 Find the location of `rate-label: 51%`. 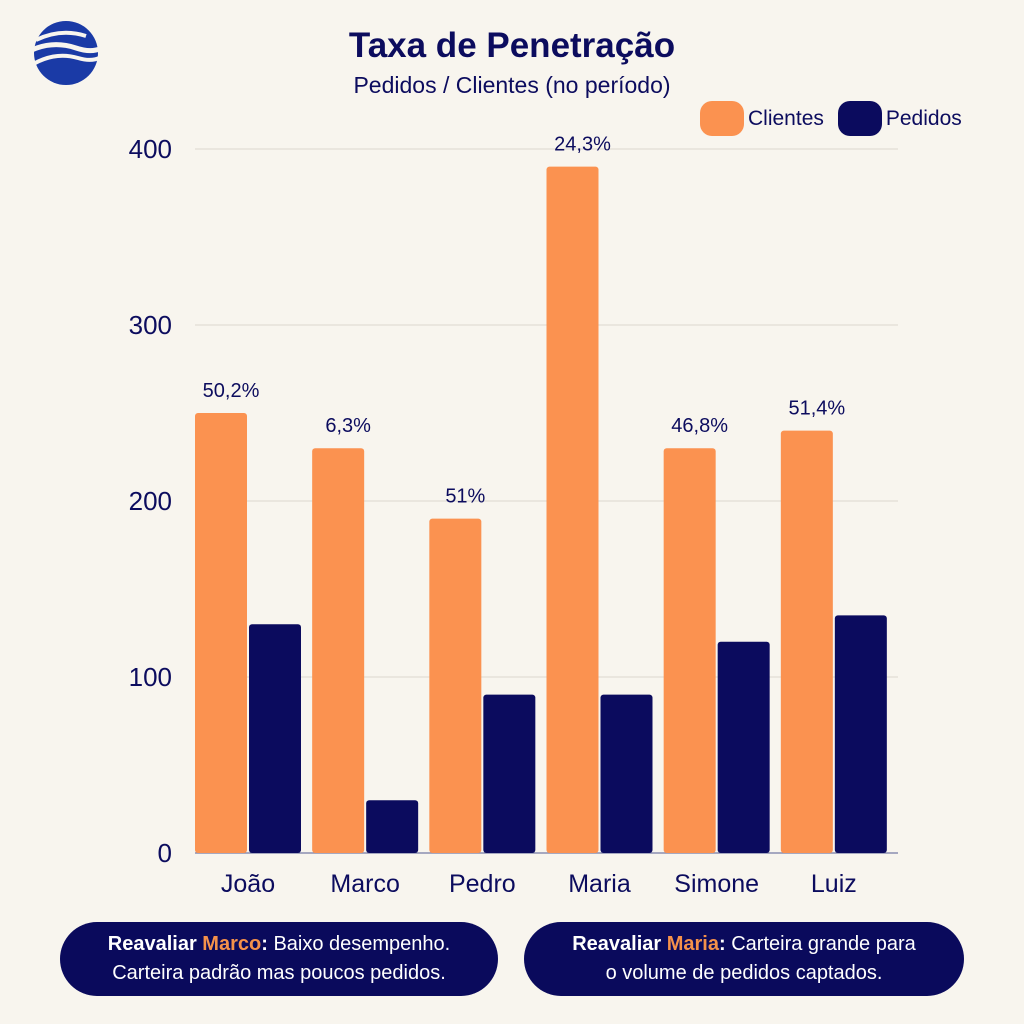

rate-label: 51% is located at coordinates (465, 497).